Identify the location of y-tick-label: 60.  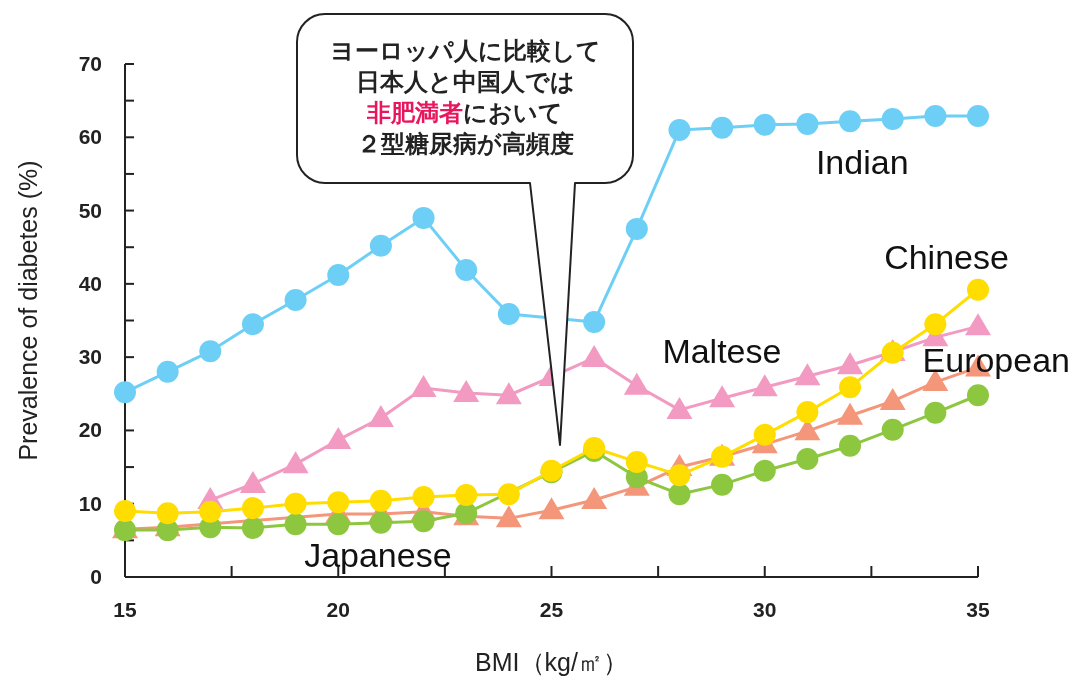
(90, 137).